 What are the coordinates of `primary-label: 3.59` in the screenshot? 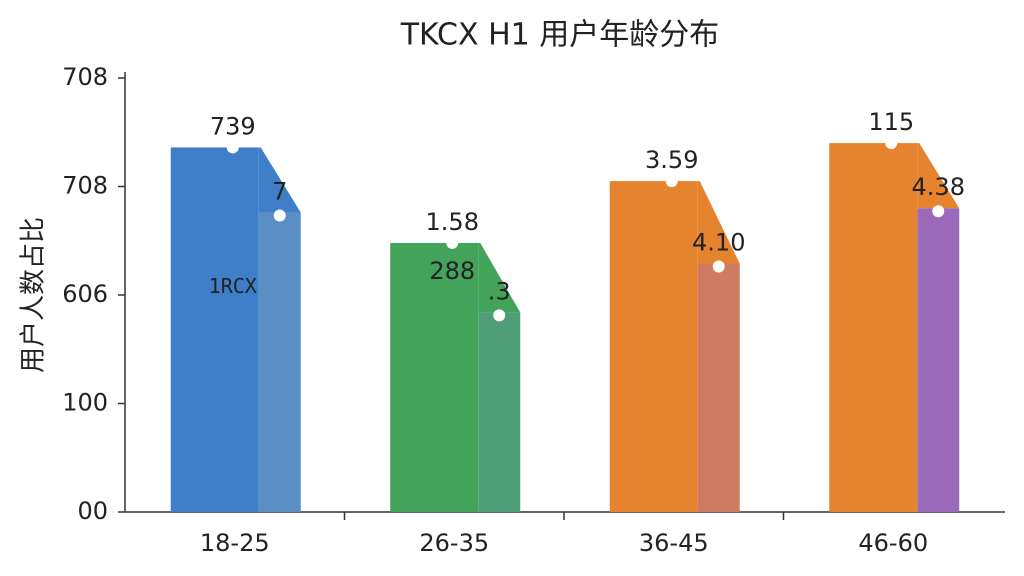 It's located at (671, 160).